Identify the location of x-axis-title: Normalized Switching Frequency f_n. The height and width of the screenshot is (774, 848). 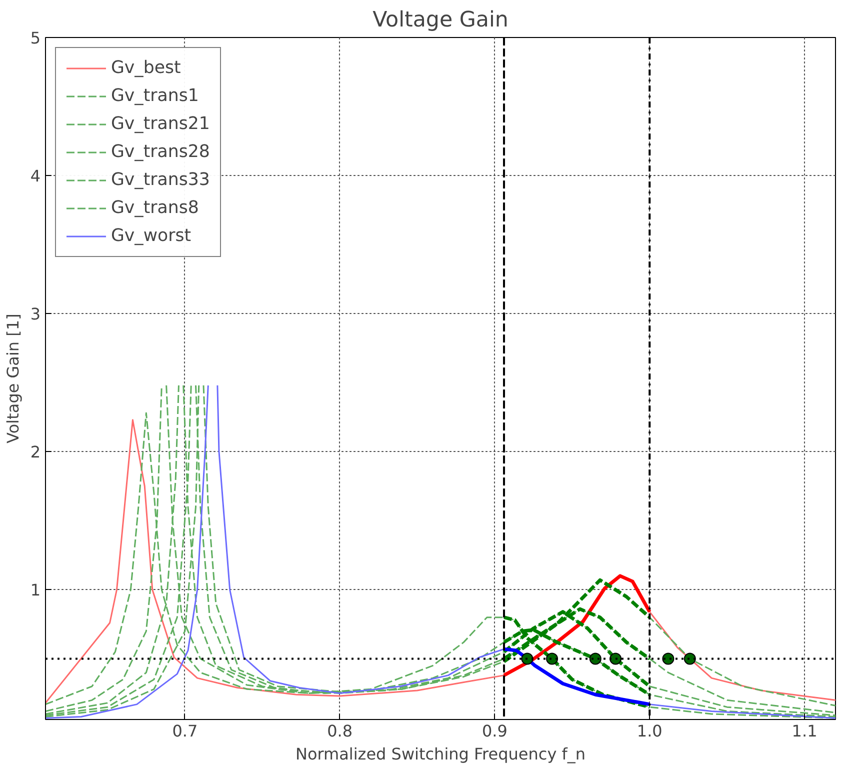
(440, 754).